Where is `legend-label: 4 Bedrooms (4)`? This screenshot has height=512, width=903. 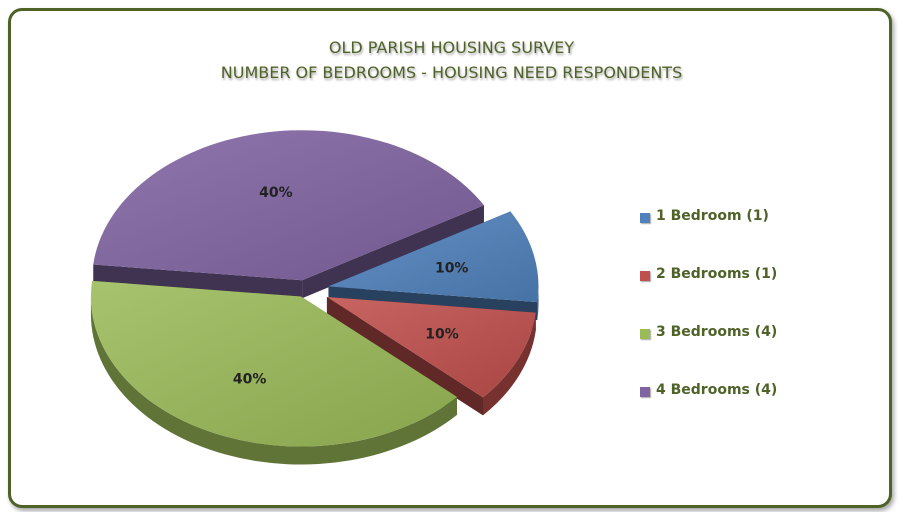
legend-label: 4 Bedrooms (4) is located at coordinates (717, 390).